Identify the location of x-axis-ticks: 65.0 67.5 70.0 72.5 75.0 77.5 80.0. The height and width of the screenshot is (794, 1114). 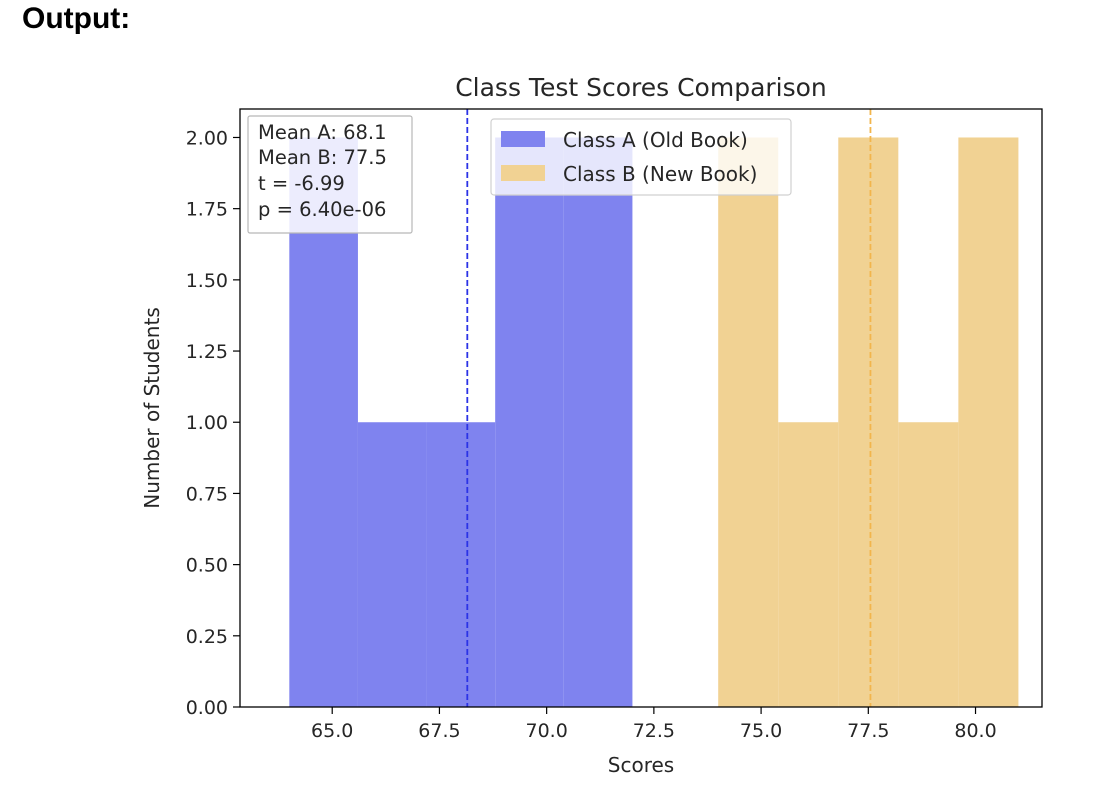
(654, 724).